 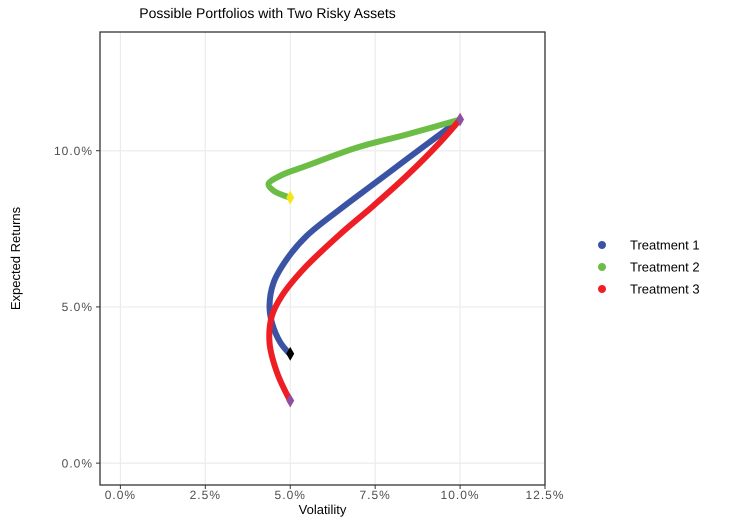 What do you see at coordinates (77, 463) in the screenshot?
I see `y-tick-label: 0.0%` at bounding box center [77, 463].